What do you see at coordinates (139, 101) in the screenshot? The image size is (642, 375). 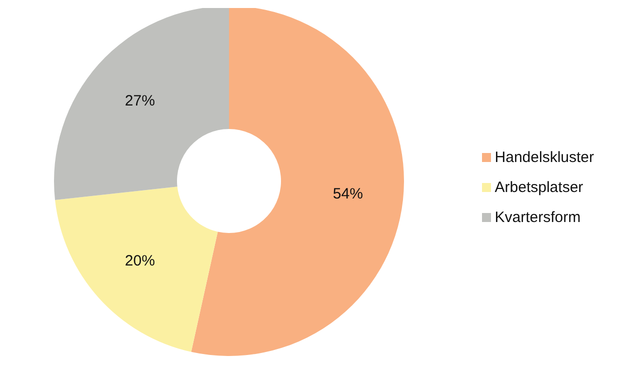 I see `data-label: 27%` at bounding box center [139, 101].